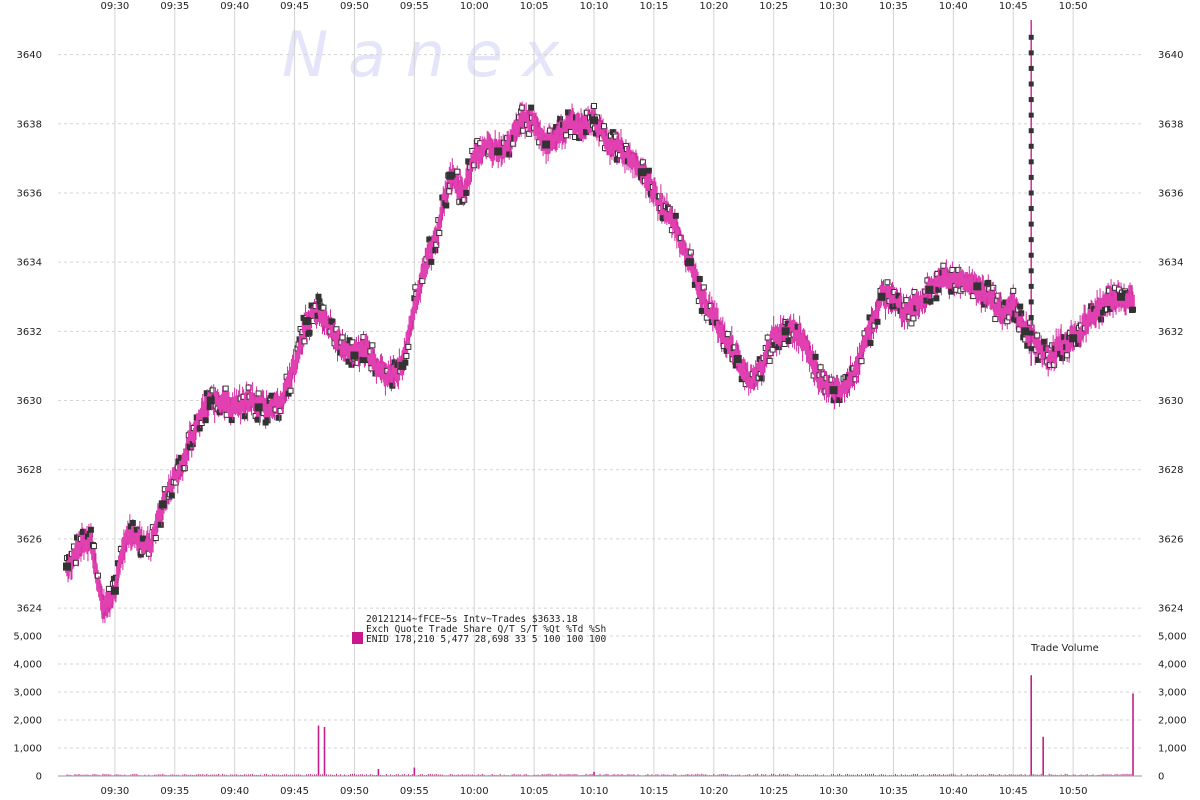 This screenshot has height=800, width=1200. I want to click on time-tick-label-top: 09:50, so click(354, 6).